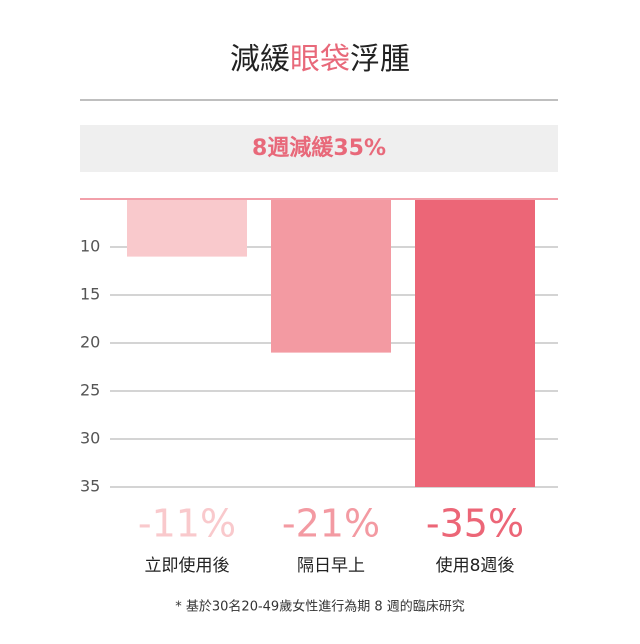 This screenshot has width=640, height=644. Describe the element at coordinates (90, 246) in the screenshot. I see `y-tick-label: 10` at that location.